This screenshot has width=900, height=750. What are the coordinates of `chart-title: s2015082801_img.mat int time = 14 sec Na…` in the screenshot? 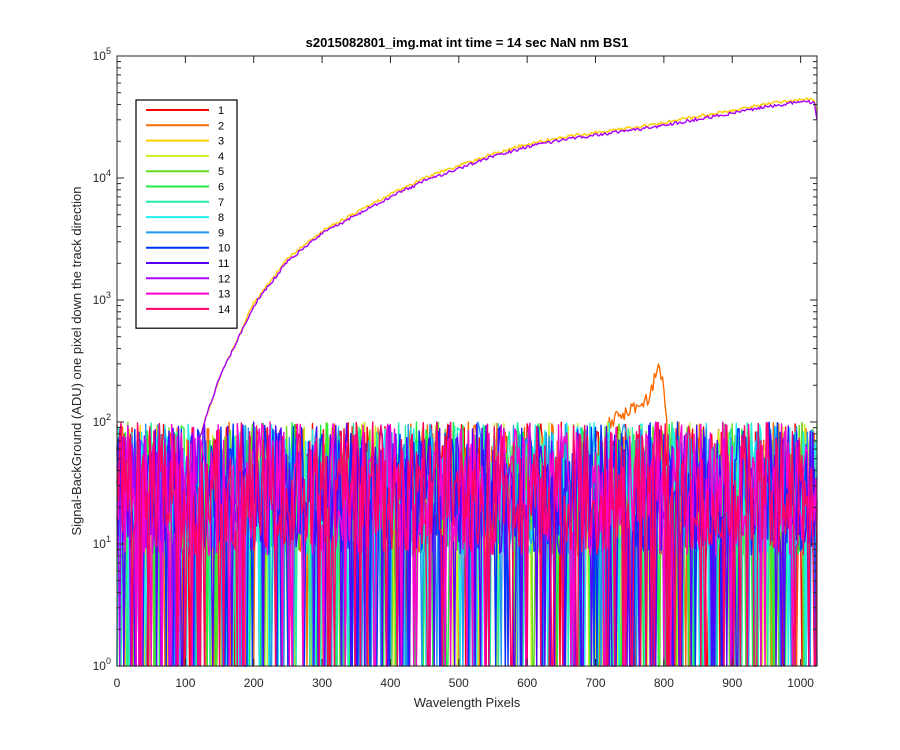 It's located at (467, 42).